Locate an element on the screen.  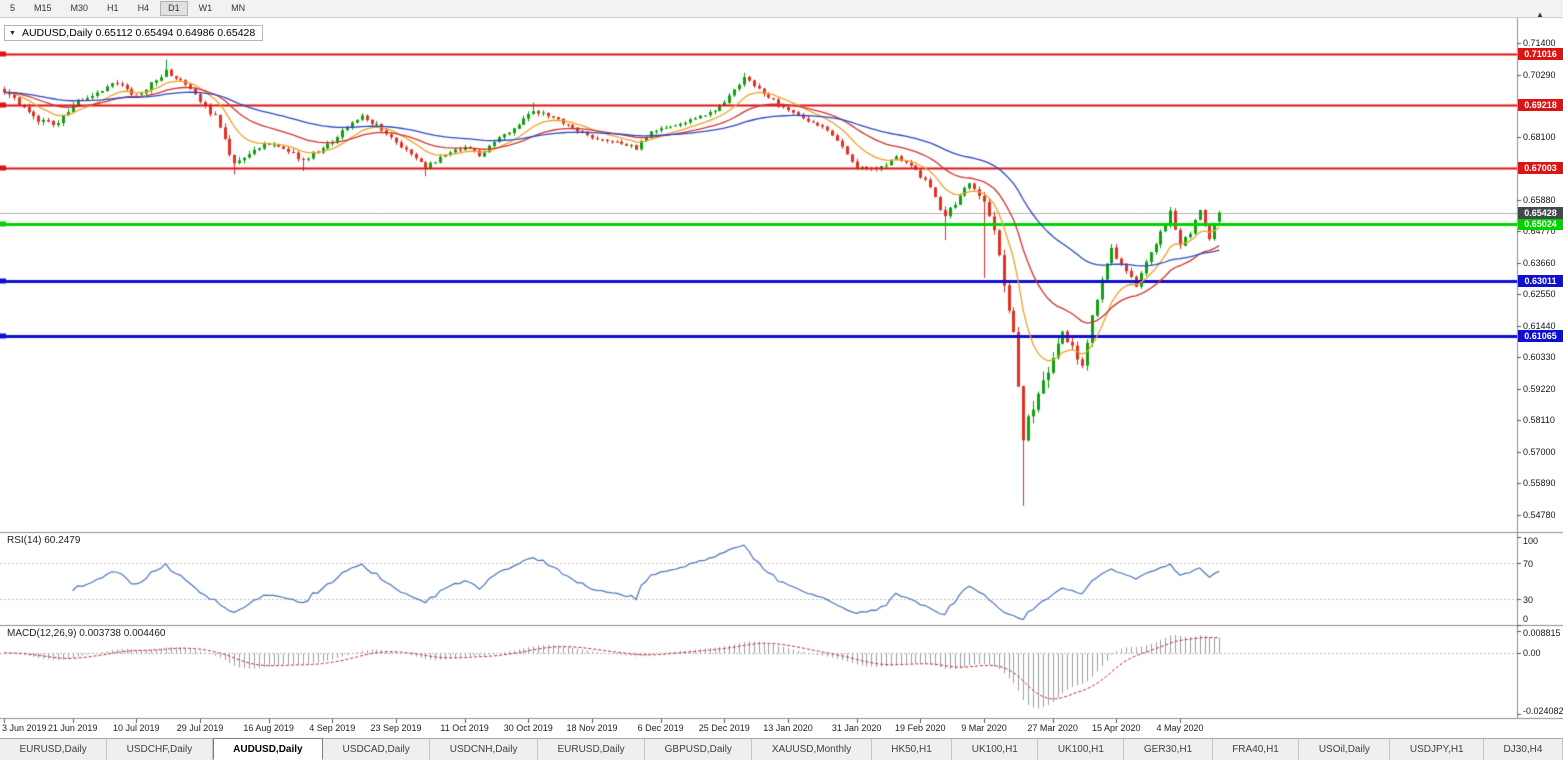
tab-usdchf-daily: USDCHF,Daily is located at coordinates (160, 749).